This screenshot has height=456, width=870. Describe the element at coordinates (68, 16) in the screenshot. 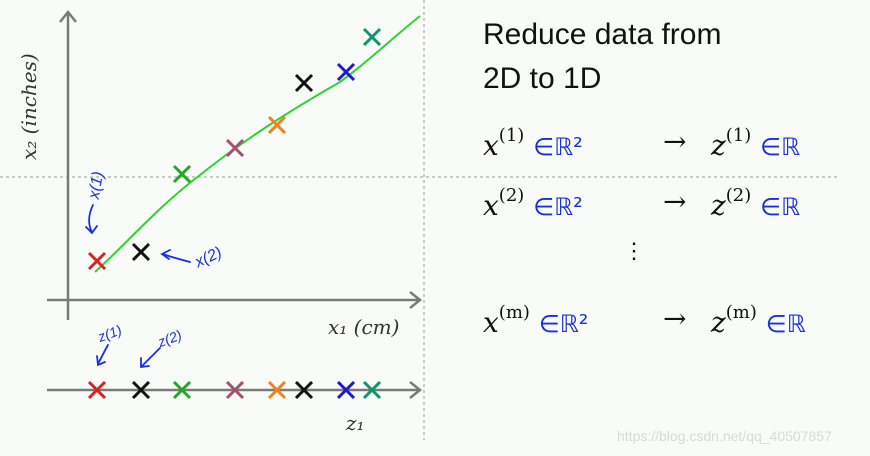

I see `y-axis-arrowhead` at that location.